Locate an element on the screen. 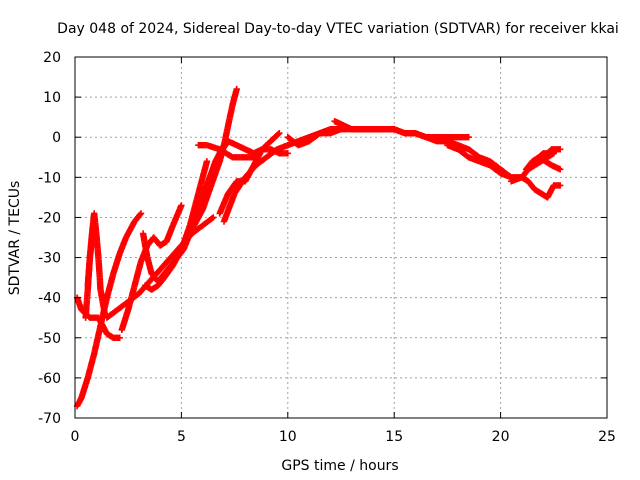 The image size is (640, 480). series-track-t is located at coordinates (543, 163).